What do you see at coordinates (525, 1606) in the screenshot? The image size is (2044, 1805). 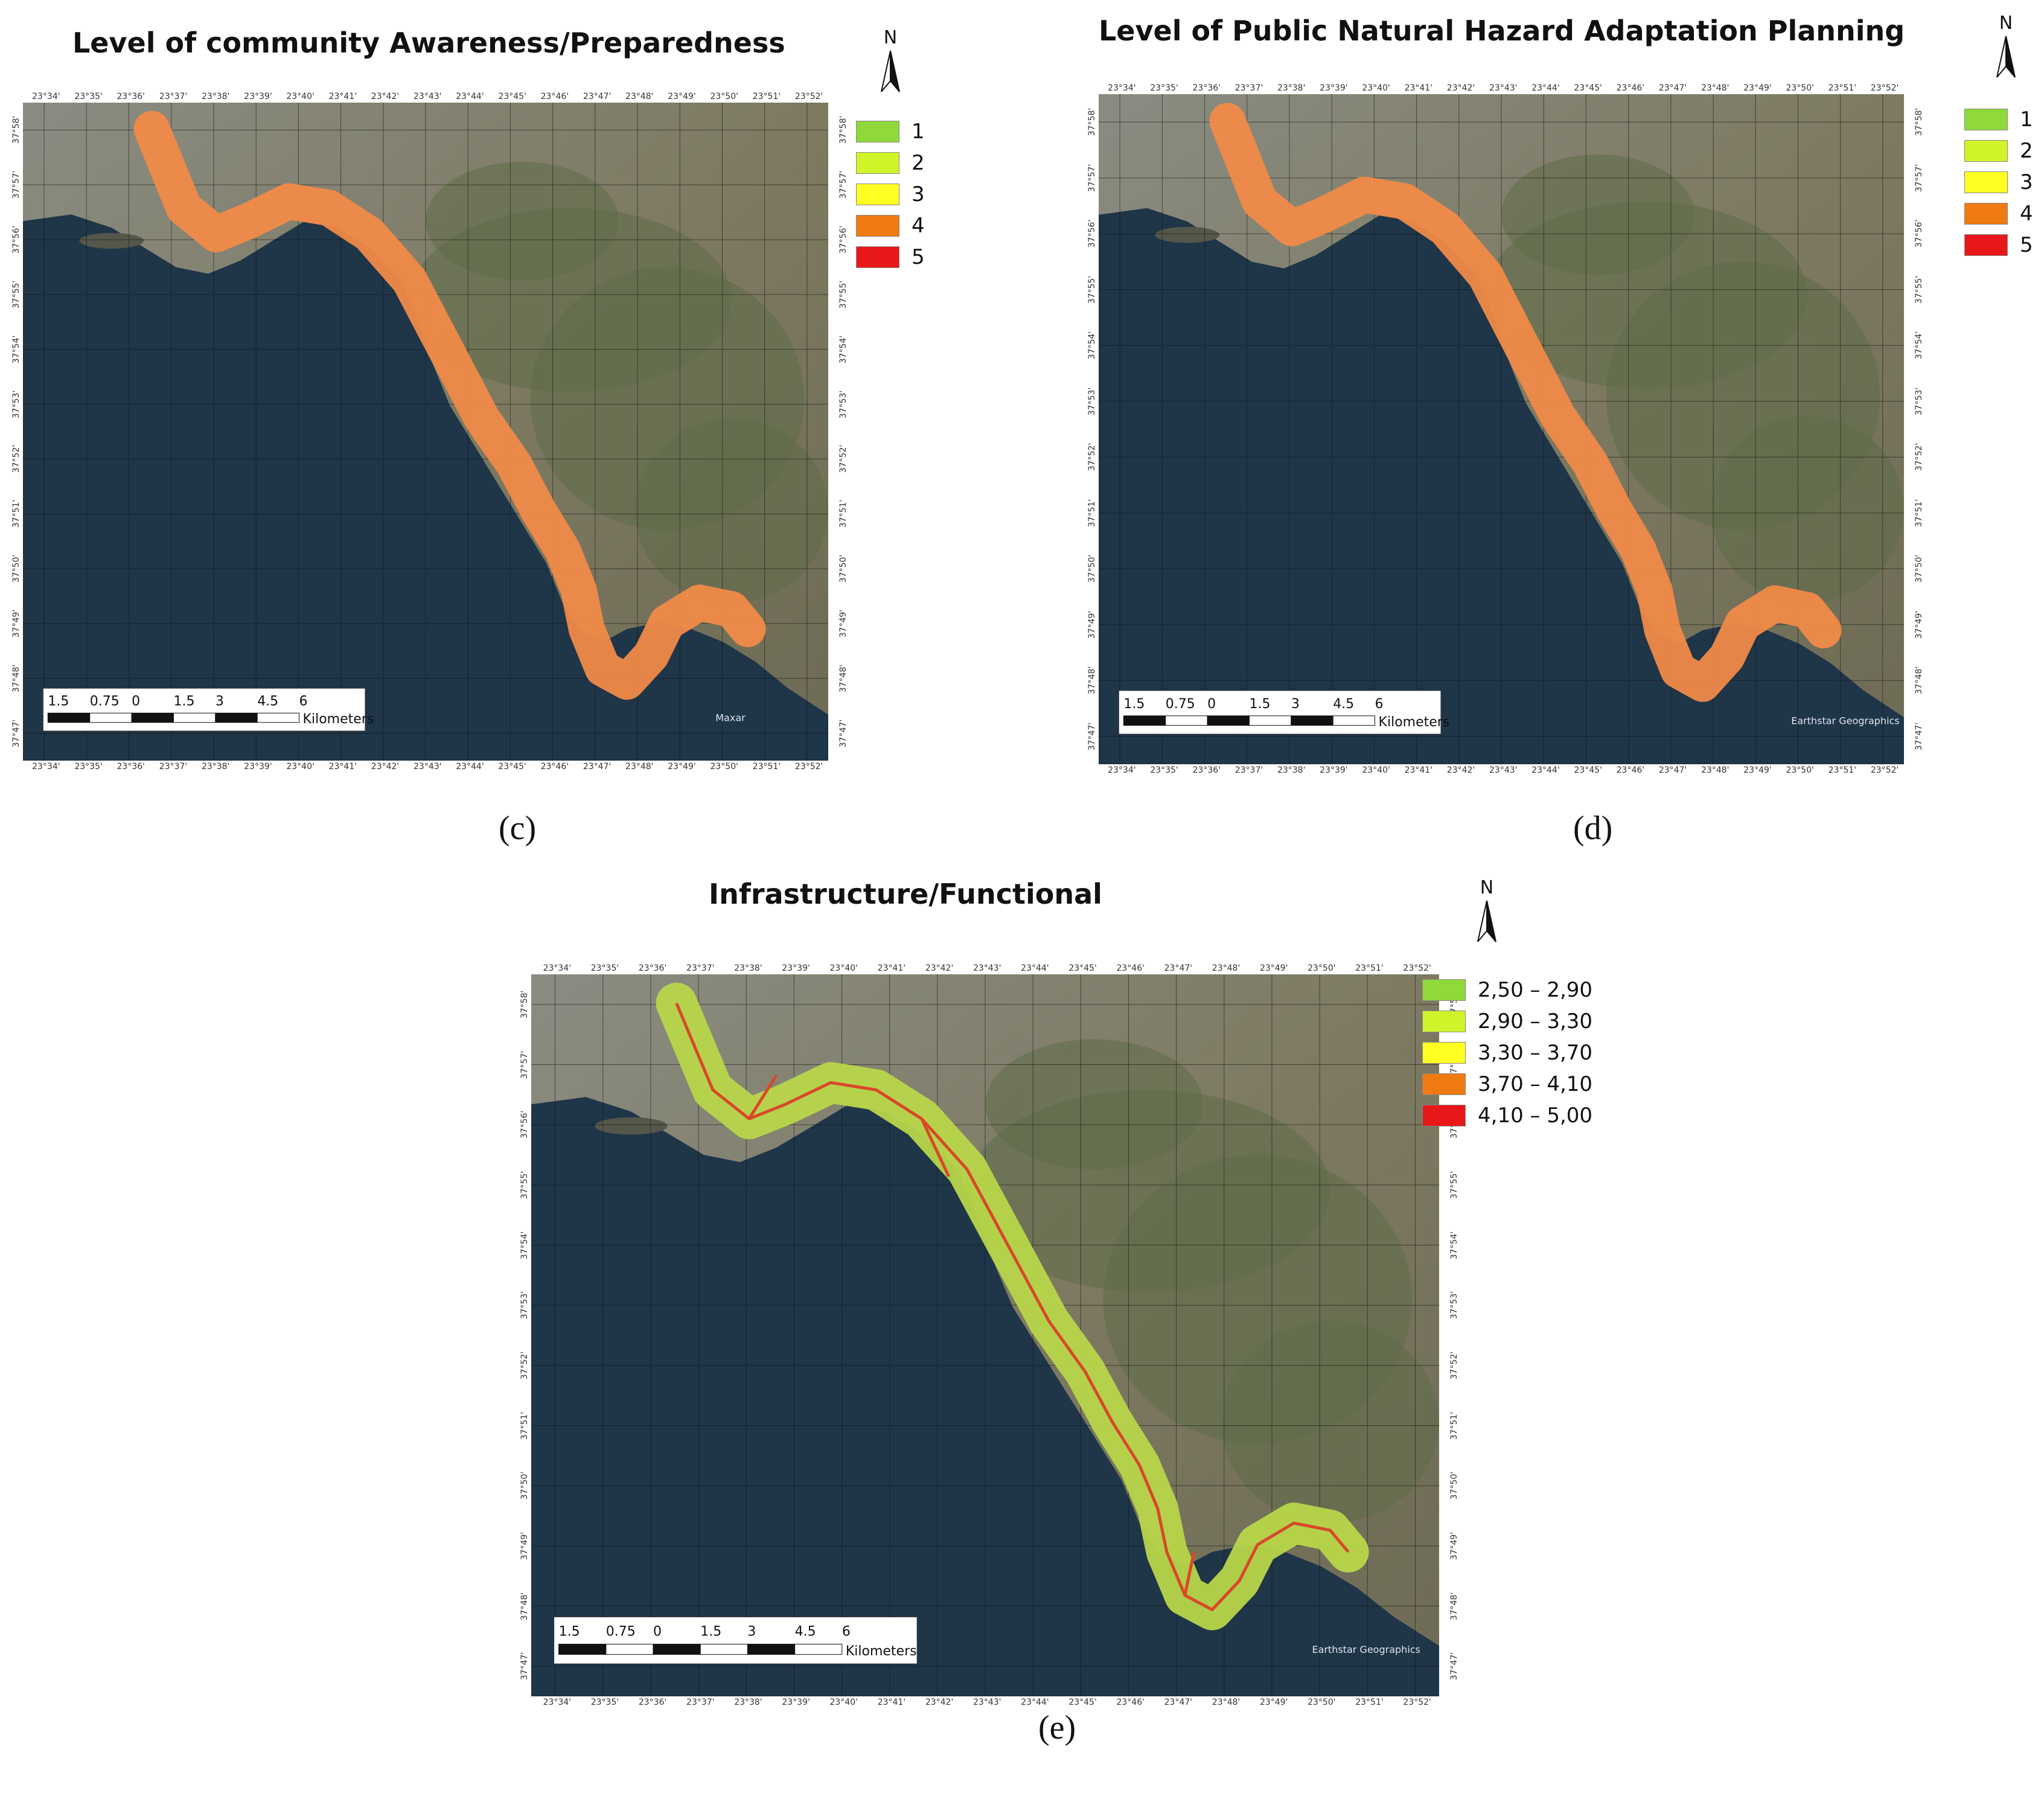 I see `lat-tick-label: 37°48'` at bounding box center [525, 1606].